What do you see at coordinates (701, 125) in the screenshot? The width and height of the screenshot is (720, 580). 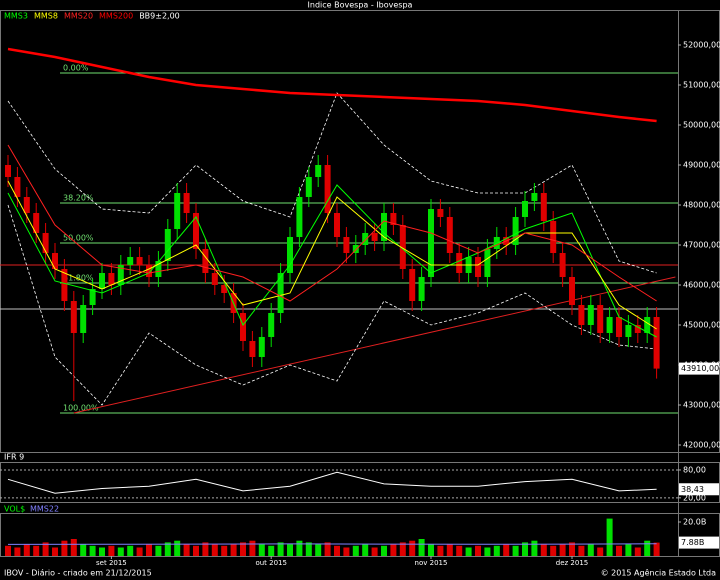 I see `y-tick-label: 50000,00` at bounding box center [701, 125].